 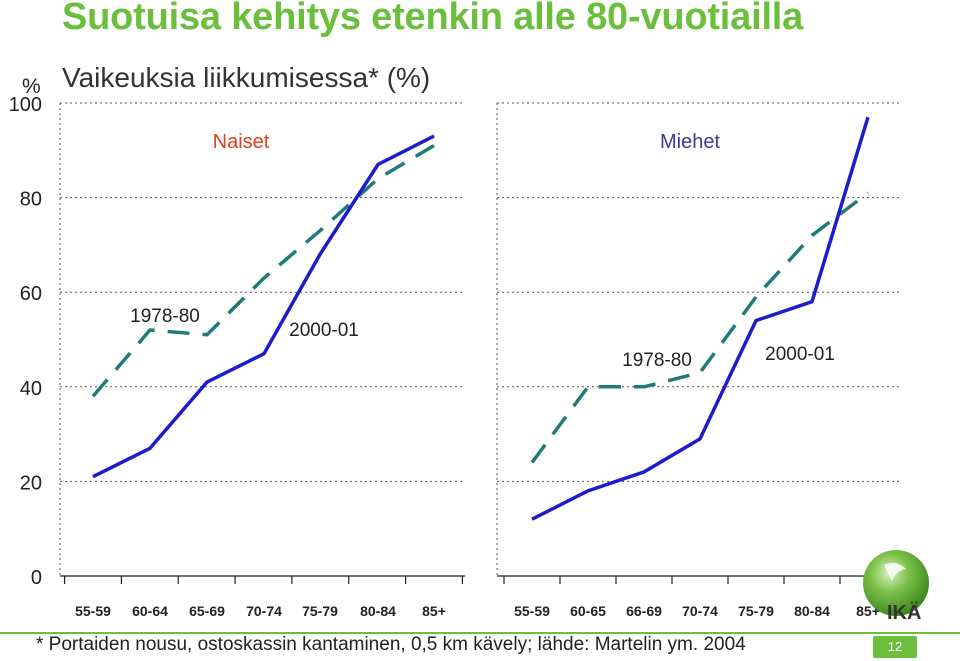 What do you see at coordinates (588, 611) in the screenshot?
I see `x-tick-label: 60-65` at bounding box center [588, 611].